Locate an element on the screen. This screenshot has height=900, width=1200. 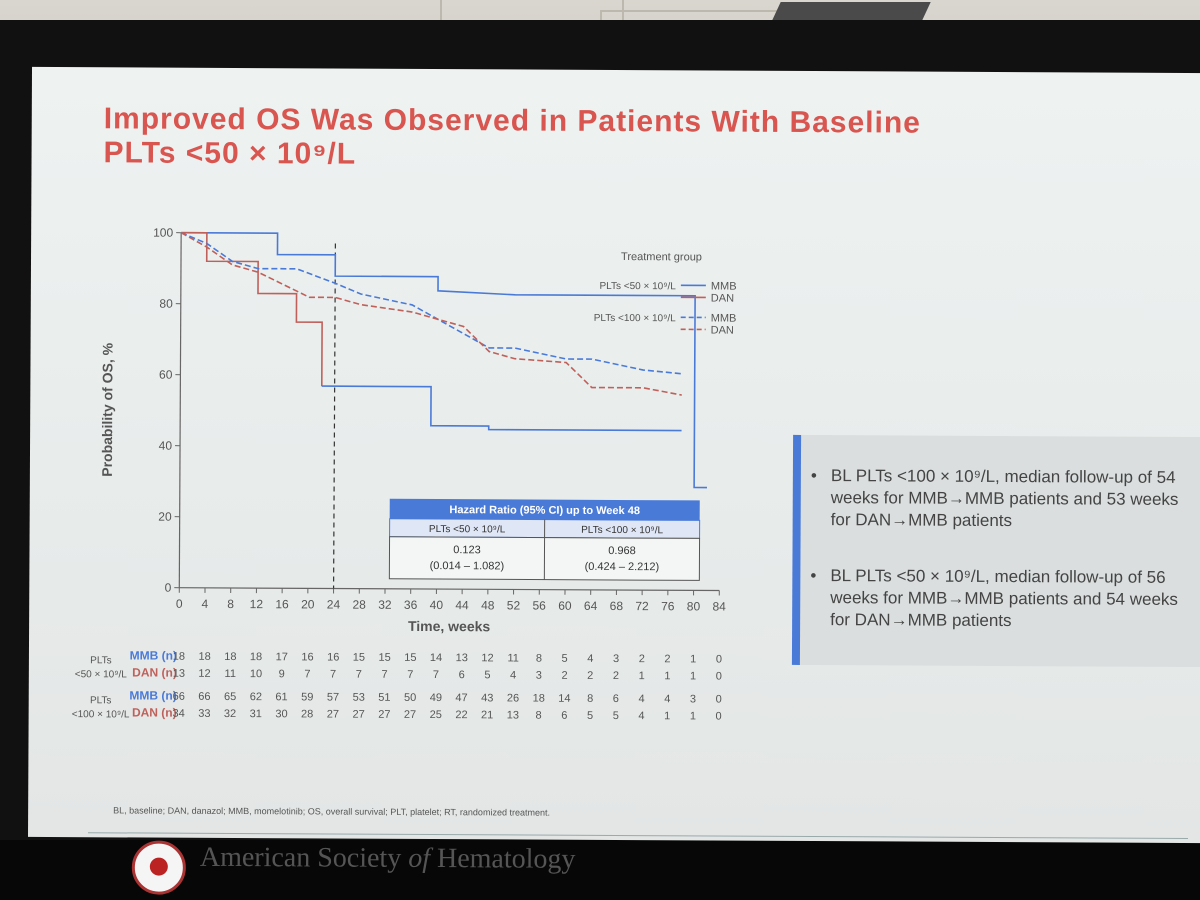
risk-count: 9 is located at coordinates (282, 674).